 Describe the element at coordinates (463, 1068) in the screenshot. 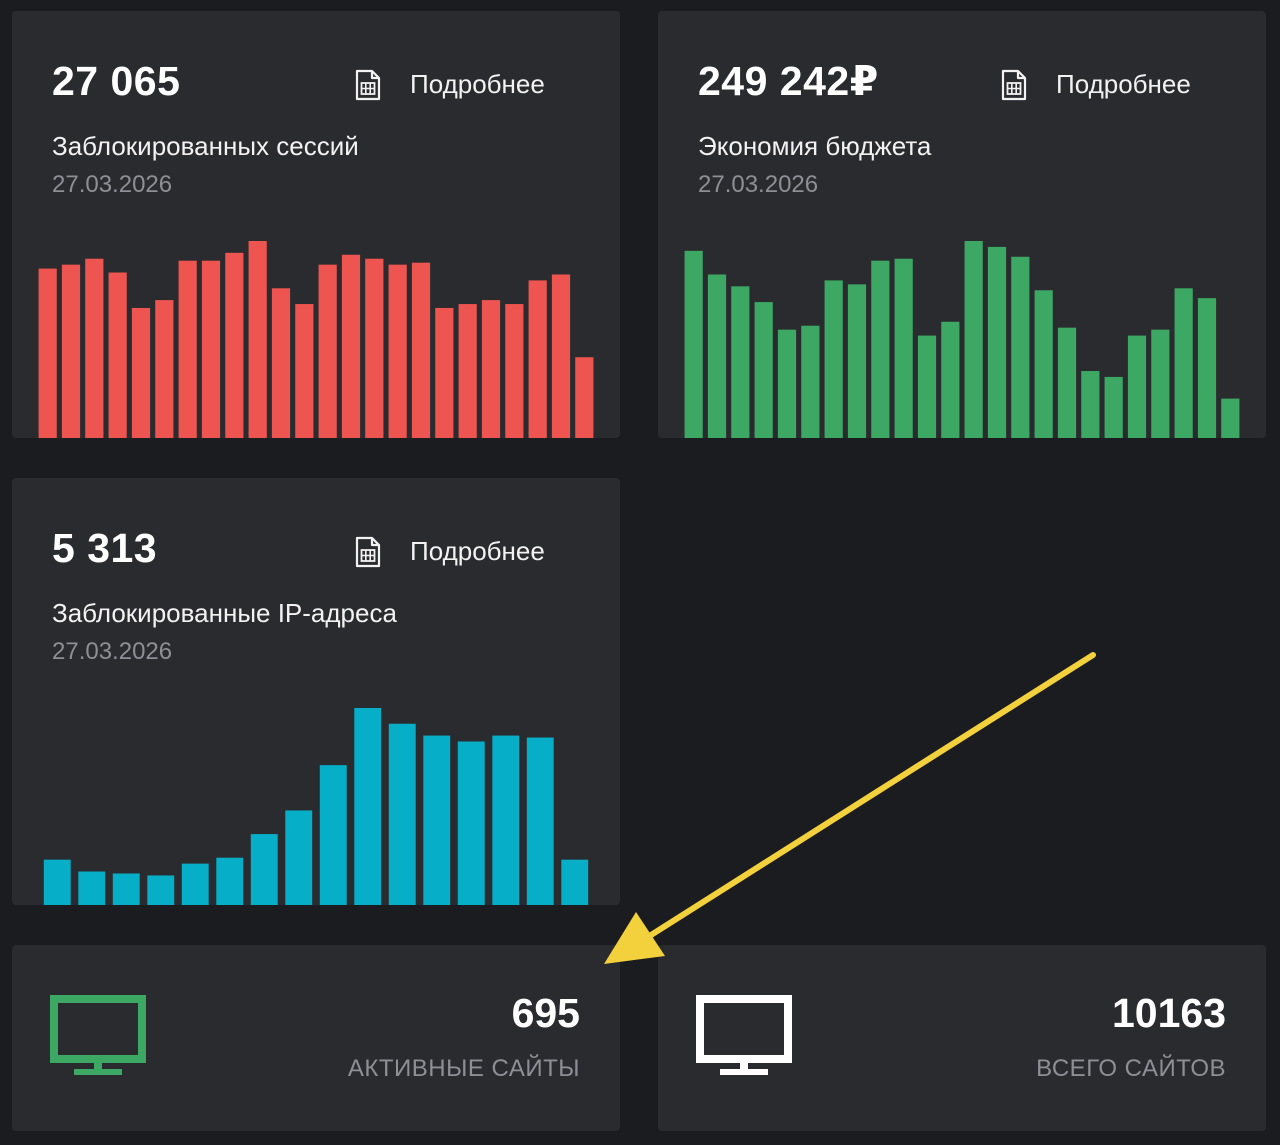

I see `active-sites-label: АКТИВНЫЕ САЙТЫ` at that location.